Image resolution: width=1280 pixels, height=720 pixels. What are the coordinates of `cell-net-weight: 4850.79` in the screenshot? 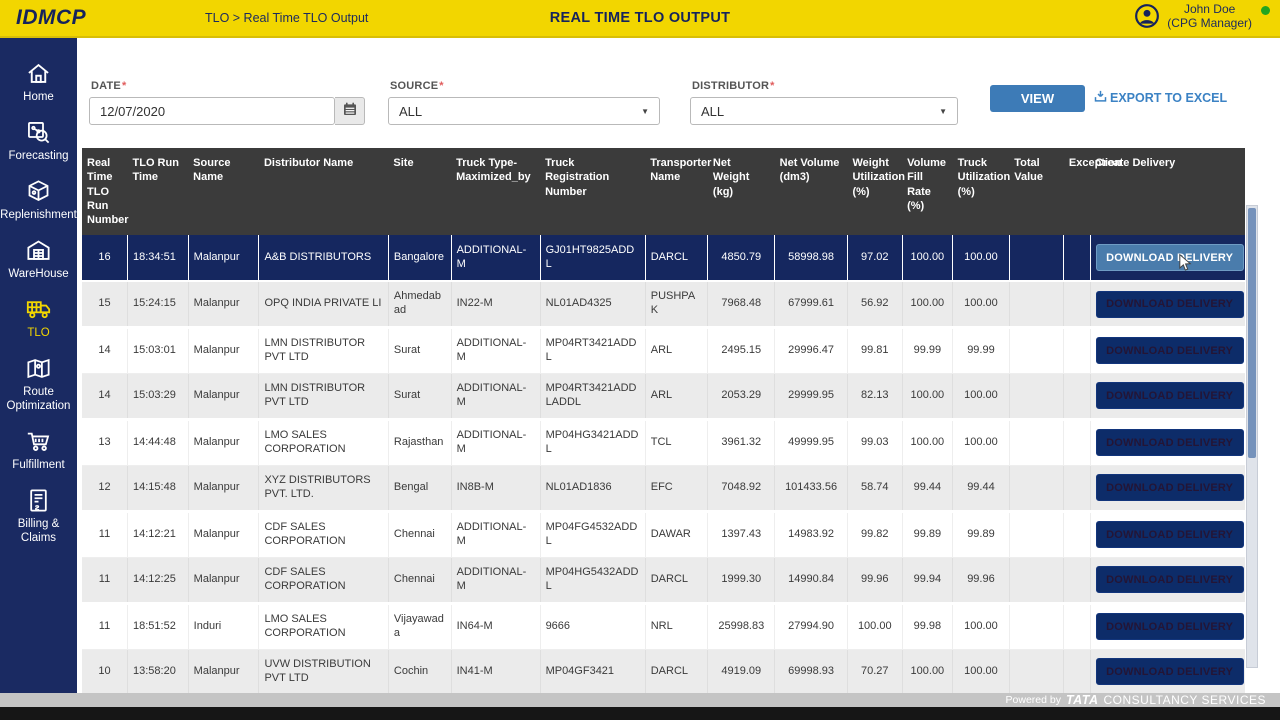 It's located at (741, 259).